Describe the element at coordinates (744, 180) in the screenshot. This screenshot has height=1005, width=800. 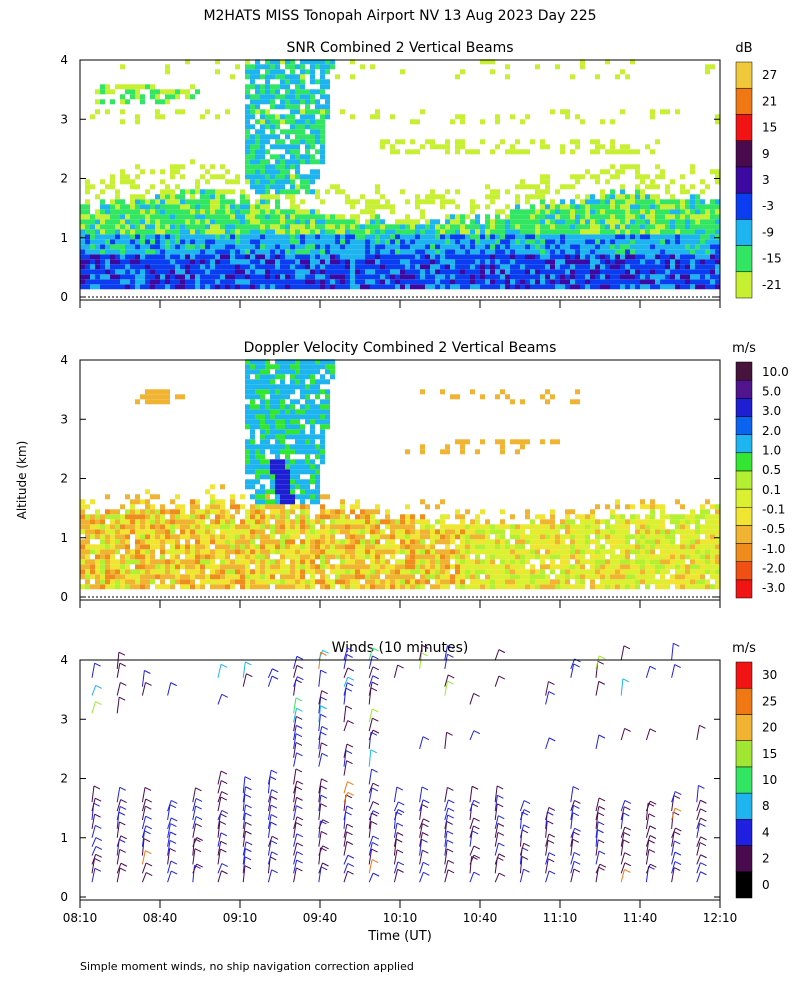
I see `colorbar-swatch` at that location.